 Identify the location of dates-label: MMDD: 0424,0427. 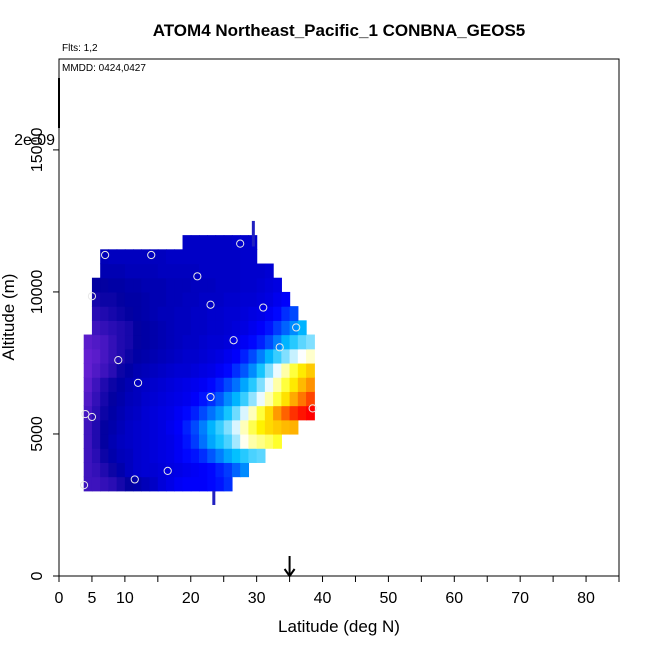
(104, 68).